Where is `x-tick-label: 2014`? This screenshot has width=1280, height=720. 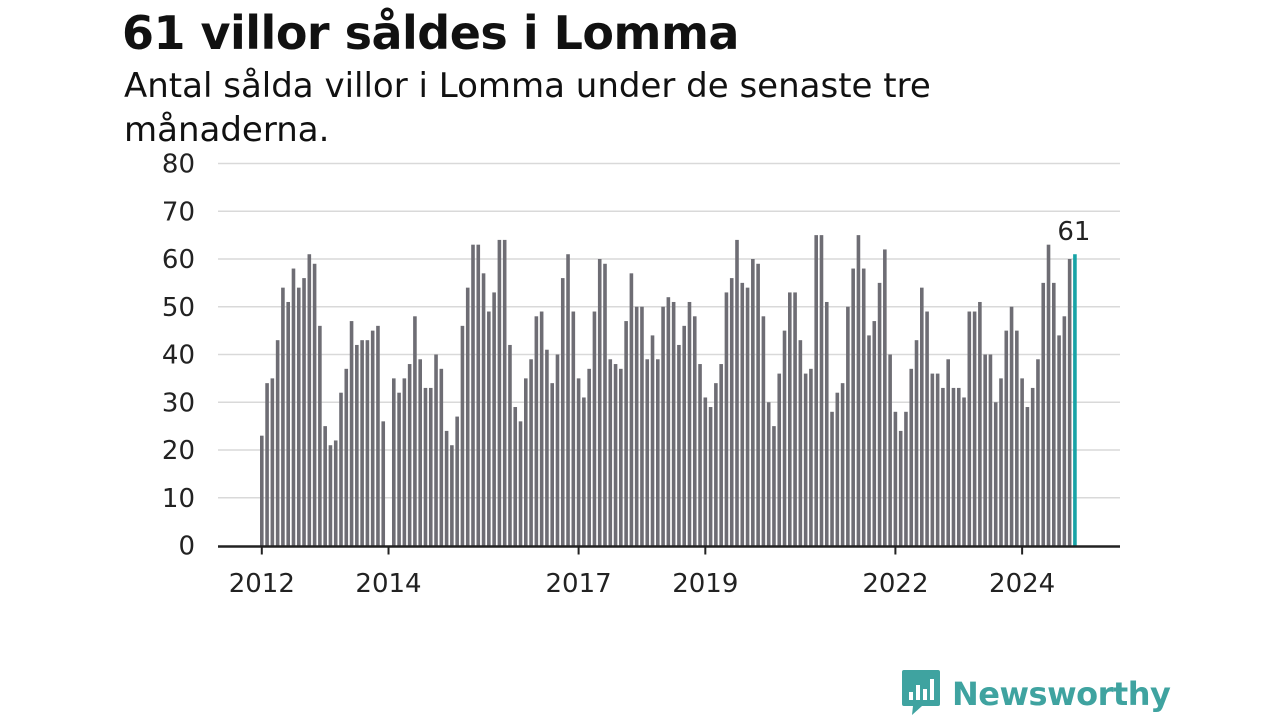 x-tick-label: 2014 is located at coordinates (388, 584).